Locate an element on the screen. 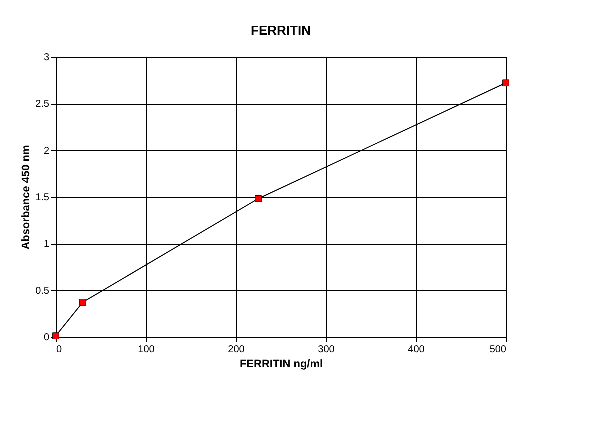 This screenshot has width=589, height=431. x-tick-label: 100 is located at coordinates (147, 350).